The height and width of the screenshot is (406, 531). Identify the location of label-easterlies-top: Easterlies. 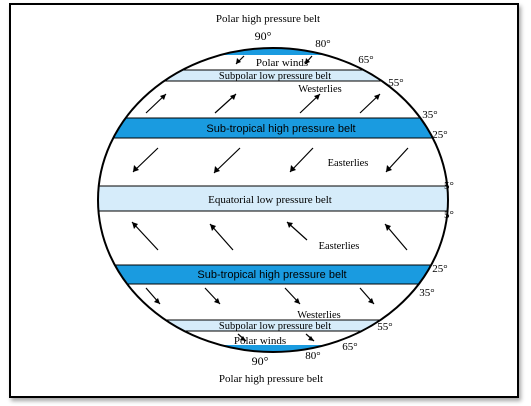
(348, 163).